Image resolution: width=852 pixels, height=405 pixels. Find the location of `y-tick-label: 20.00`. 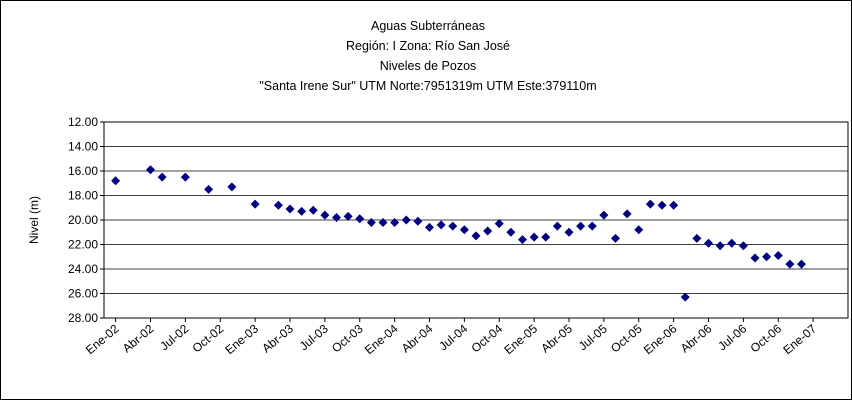

y-tick-label: 20.00 is located at coordinates (83, 220).